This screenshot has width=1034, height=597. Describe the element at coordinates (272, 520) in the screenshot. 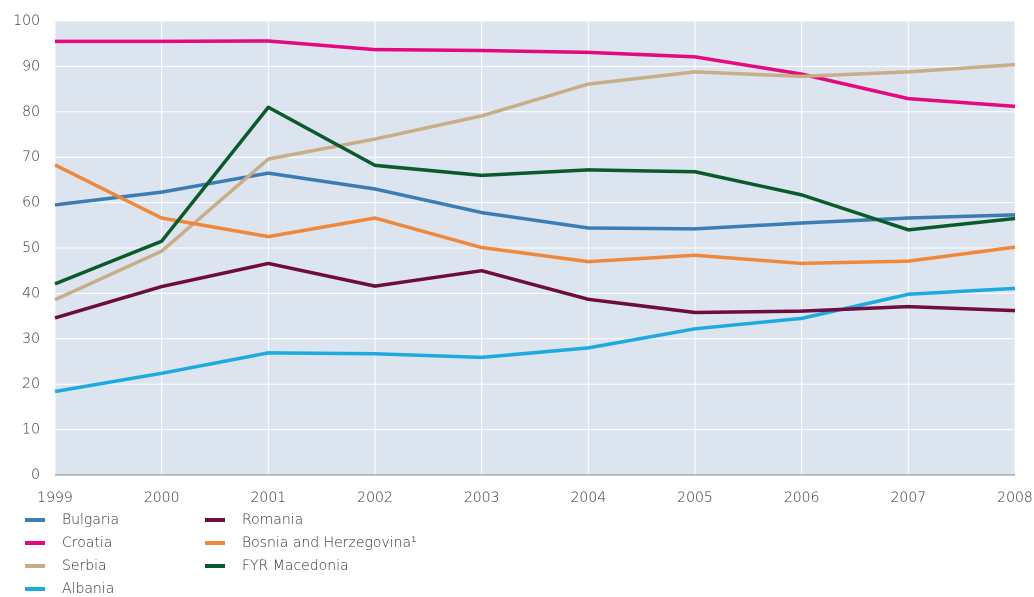

I see `legend-label: Romania` at that location.